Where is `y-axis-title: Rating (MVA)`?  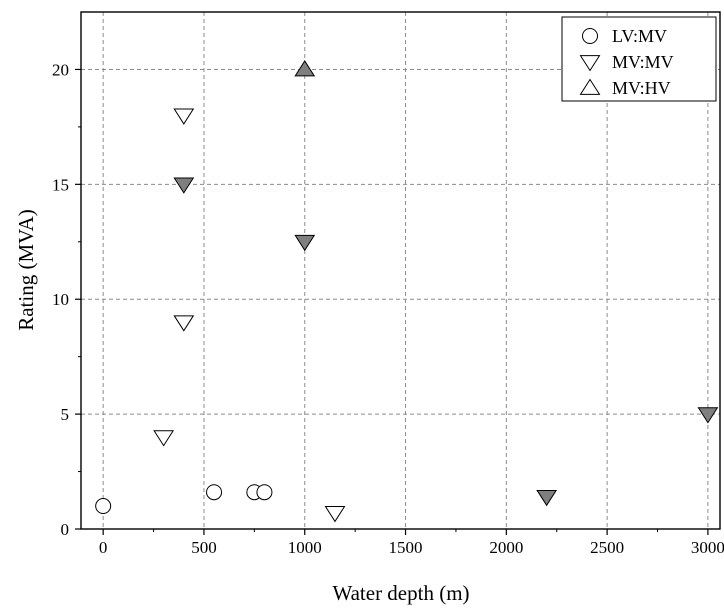
y-axis-title: Rating (MVA) is located at coordinates (26, 270).